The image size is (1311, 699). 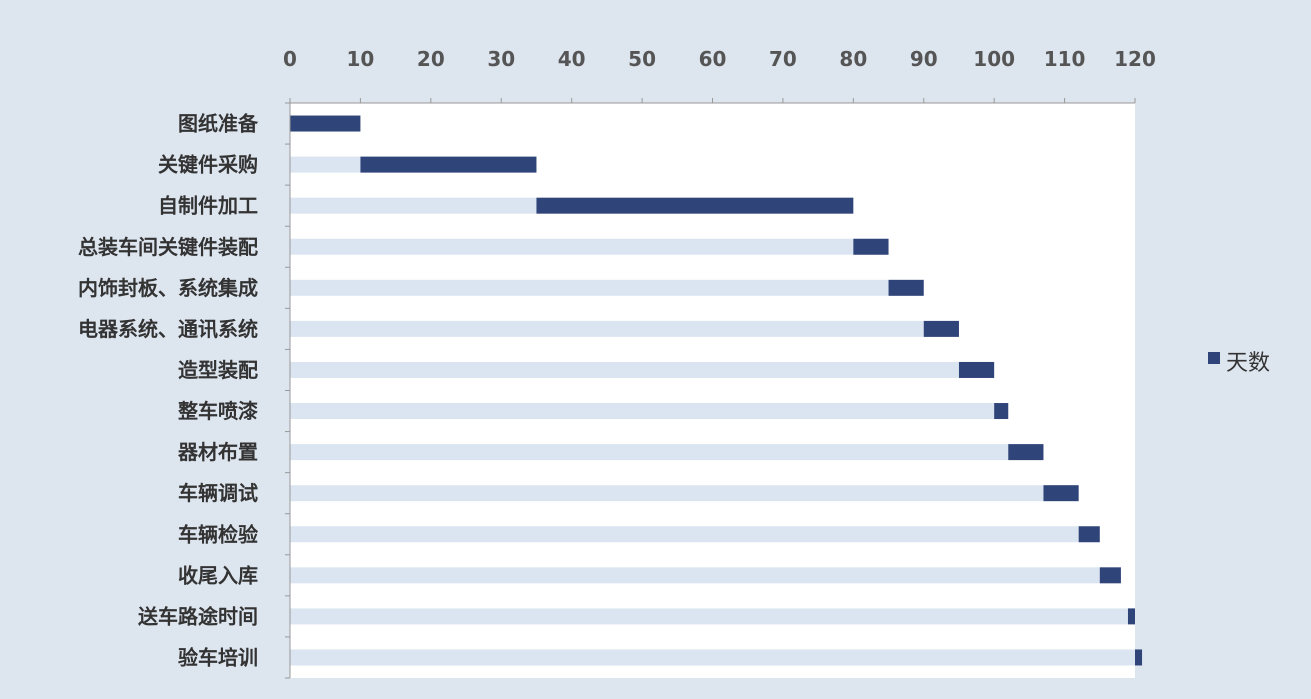 I want to click on category-label: 送车路途时间, so click(x=198, y=616).